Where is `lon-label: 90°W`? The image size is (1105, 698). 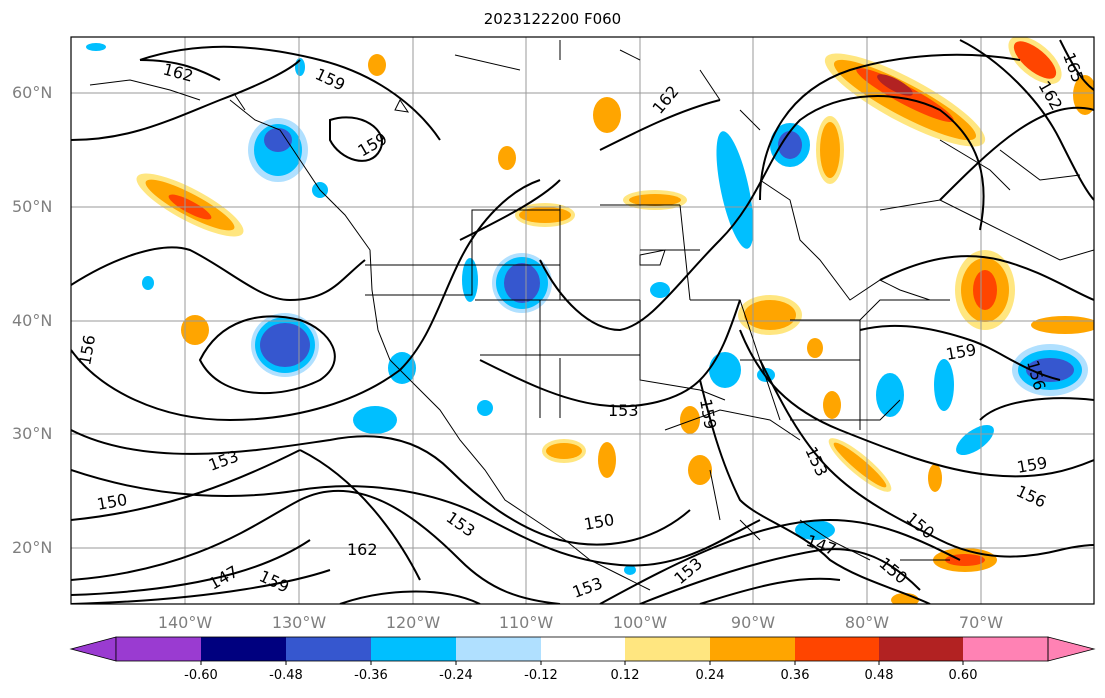 lon-label: 90°W is located at coordinates (753, 622).